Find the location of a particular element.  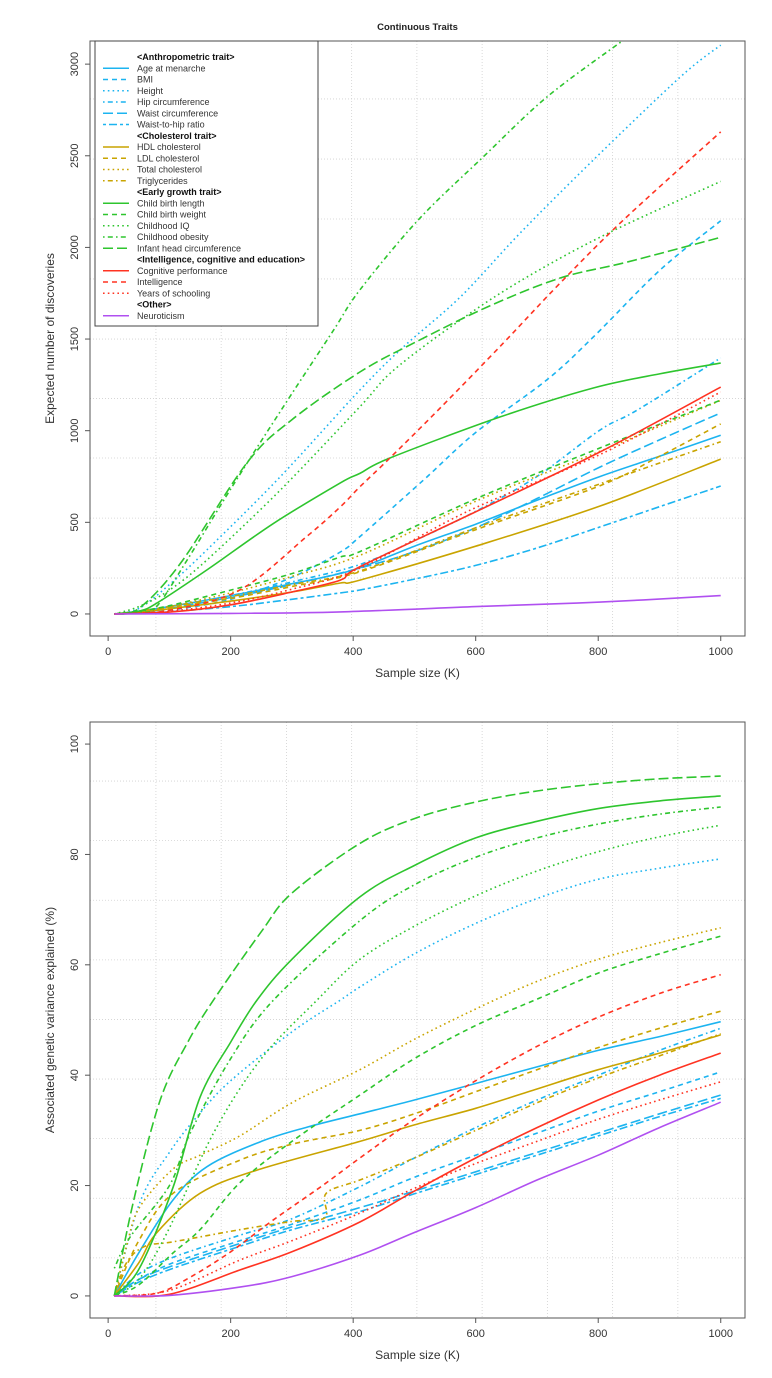

legend-item-label: Intelligence is located at coordinates (160, 282).